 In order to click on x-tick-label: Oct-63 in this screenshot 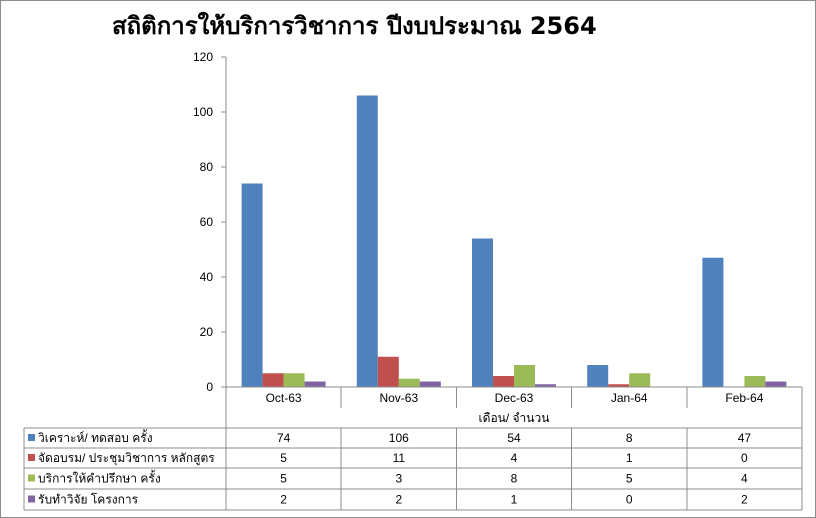, I will do `click(284, 398)`.